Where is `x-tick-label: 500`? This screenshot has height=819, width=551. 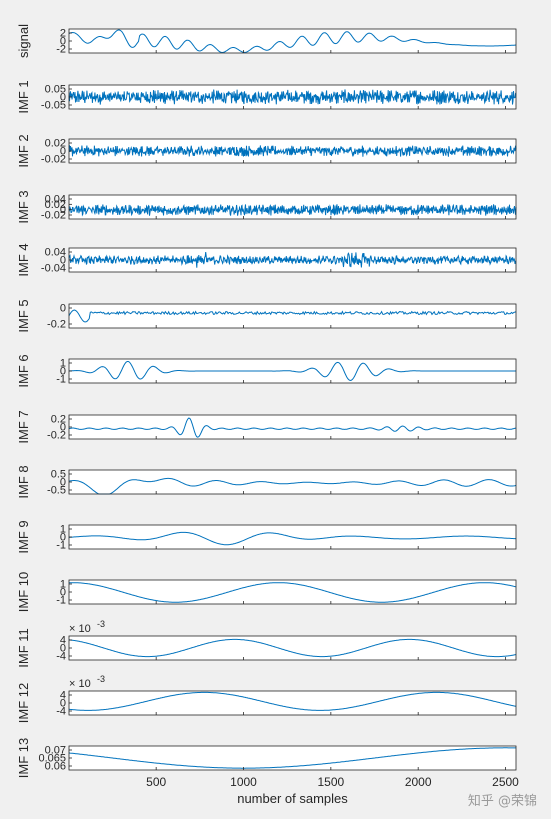
x-tick-label: 500 is located at coordinates (156, 782).